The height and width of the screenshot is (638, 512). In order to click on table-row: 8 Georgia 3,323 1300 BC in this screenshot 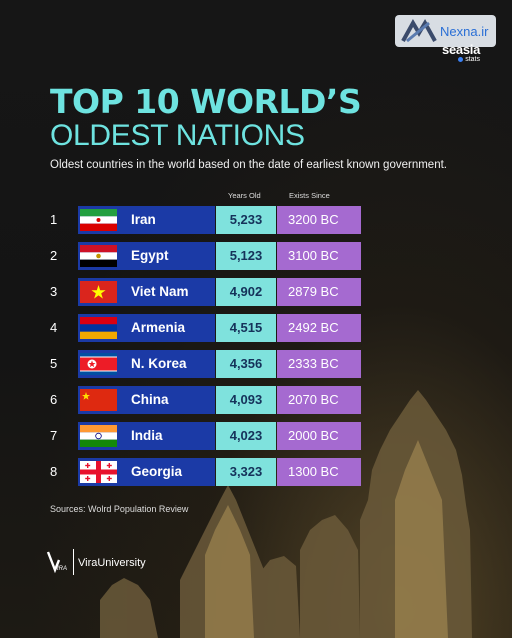, I will do `click(256, 472)`.